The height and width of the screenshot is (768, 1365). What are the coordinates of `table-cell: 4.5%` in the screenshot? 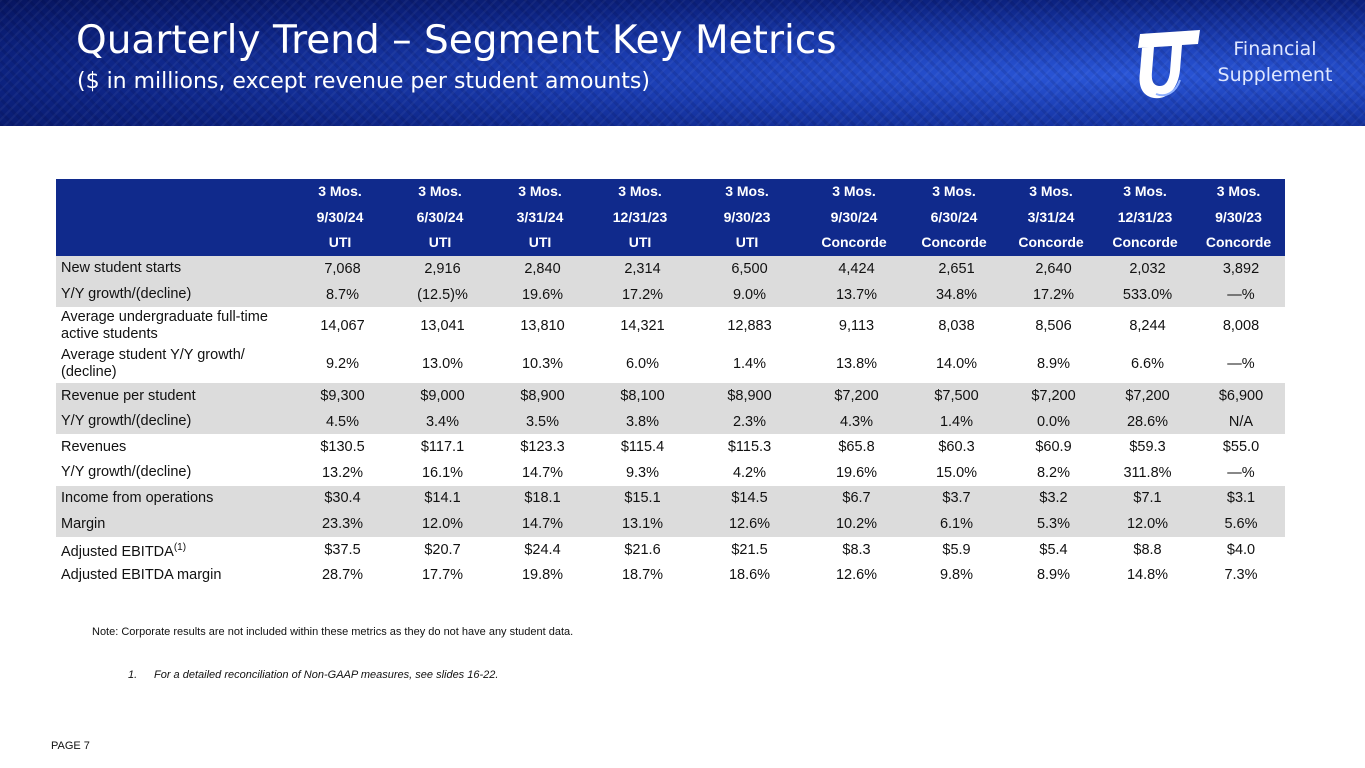 It's located at (340, 421).